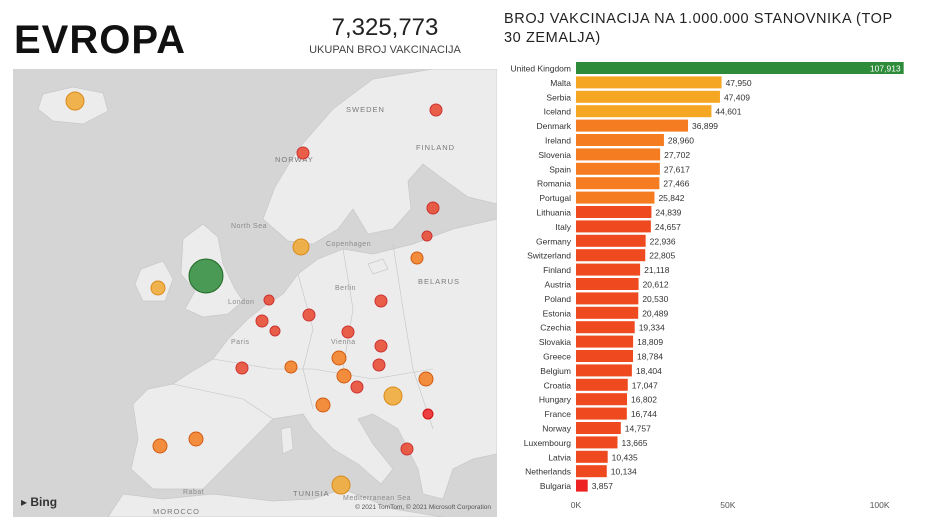 The width and height of the screenshot is (930, 525). I want to click on x-tick-label: 100K, so click(880, 505).